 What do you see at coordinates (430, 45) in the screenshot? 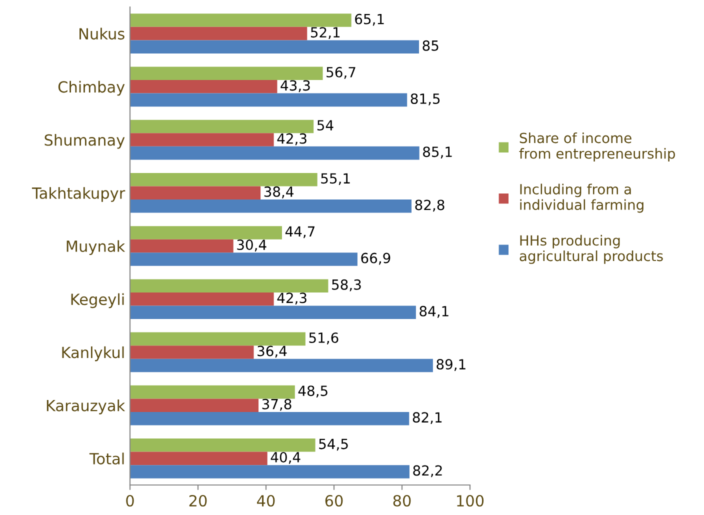
I see `data-label: 85` at bounding box center [430, 45].